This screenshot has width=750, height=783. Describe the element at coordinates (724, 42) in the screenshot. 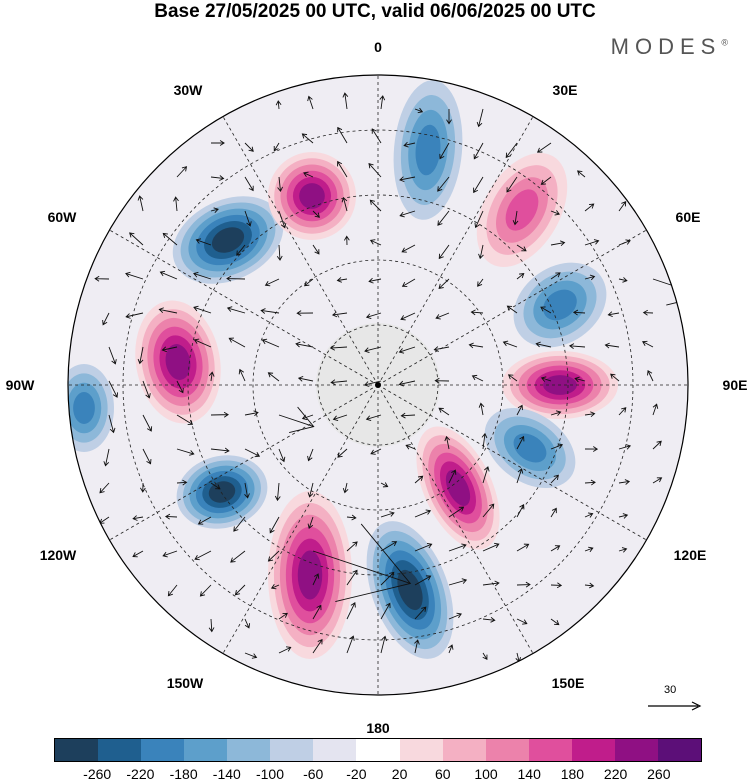

I see `registered-mark: ®` at that location.